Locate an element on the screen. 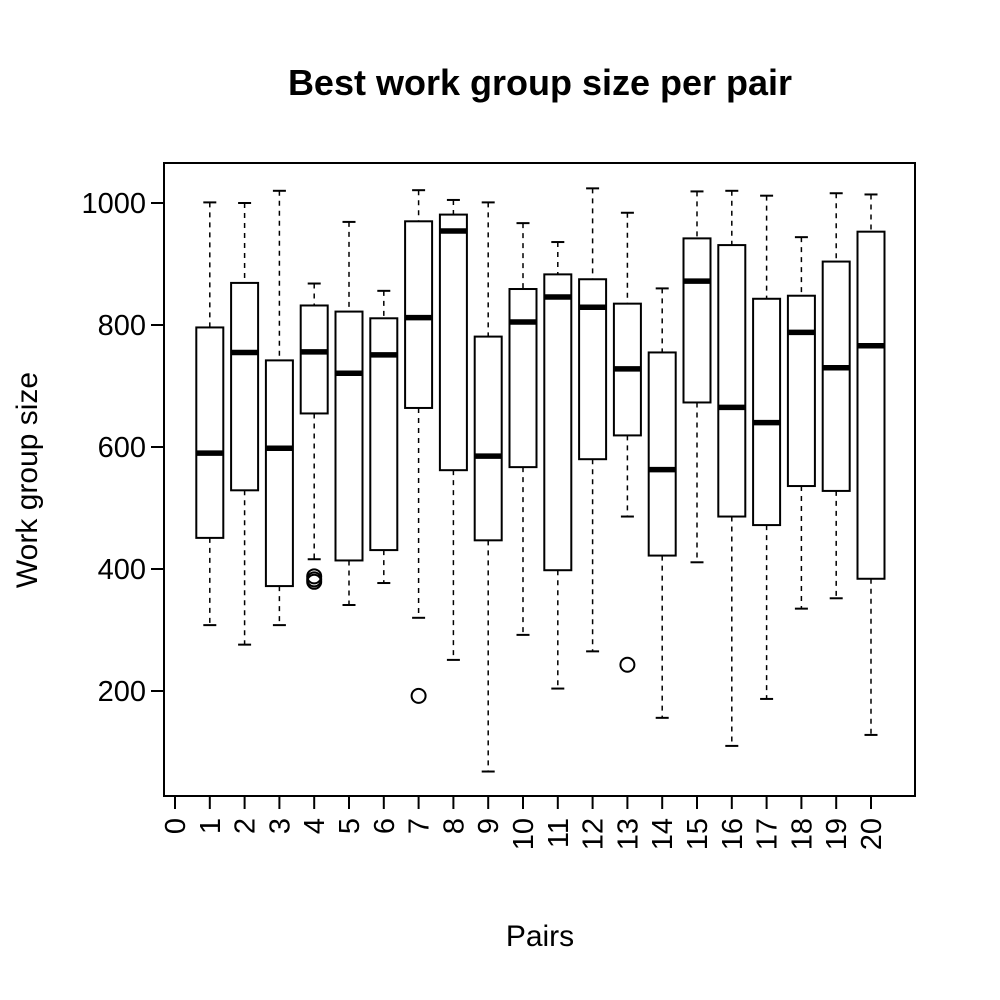  x-tick-label: 16 is located at coordinates (733, 834).